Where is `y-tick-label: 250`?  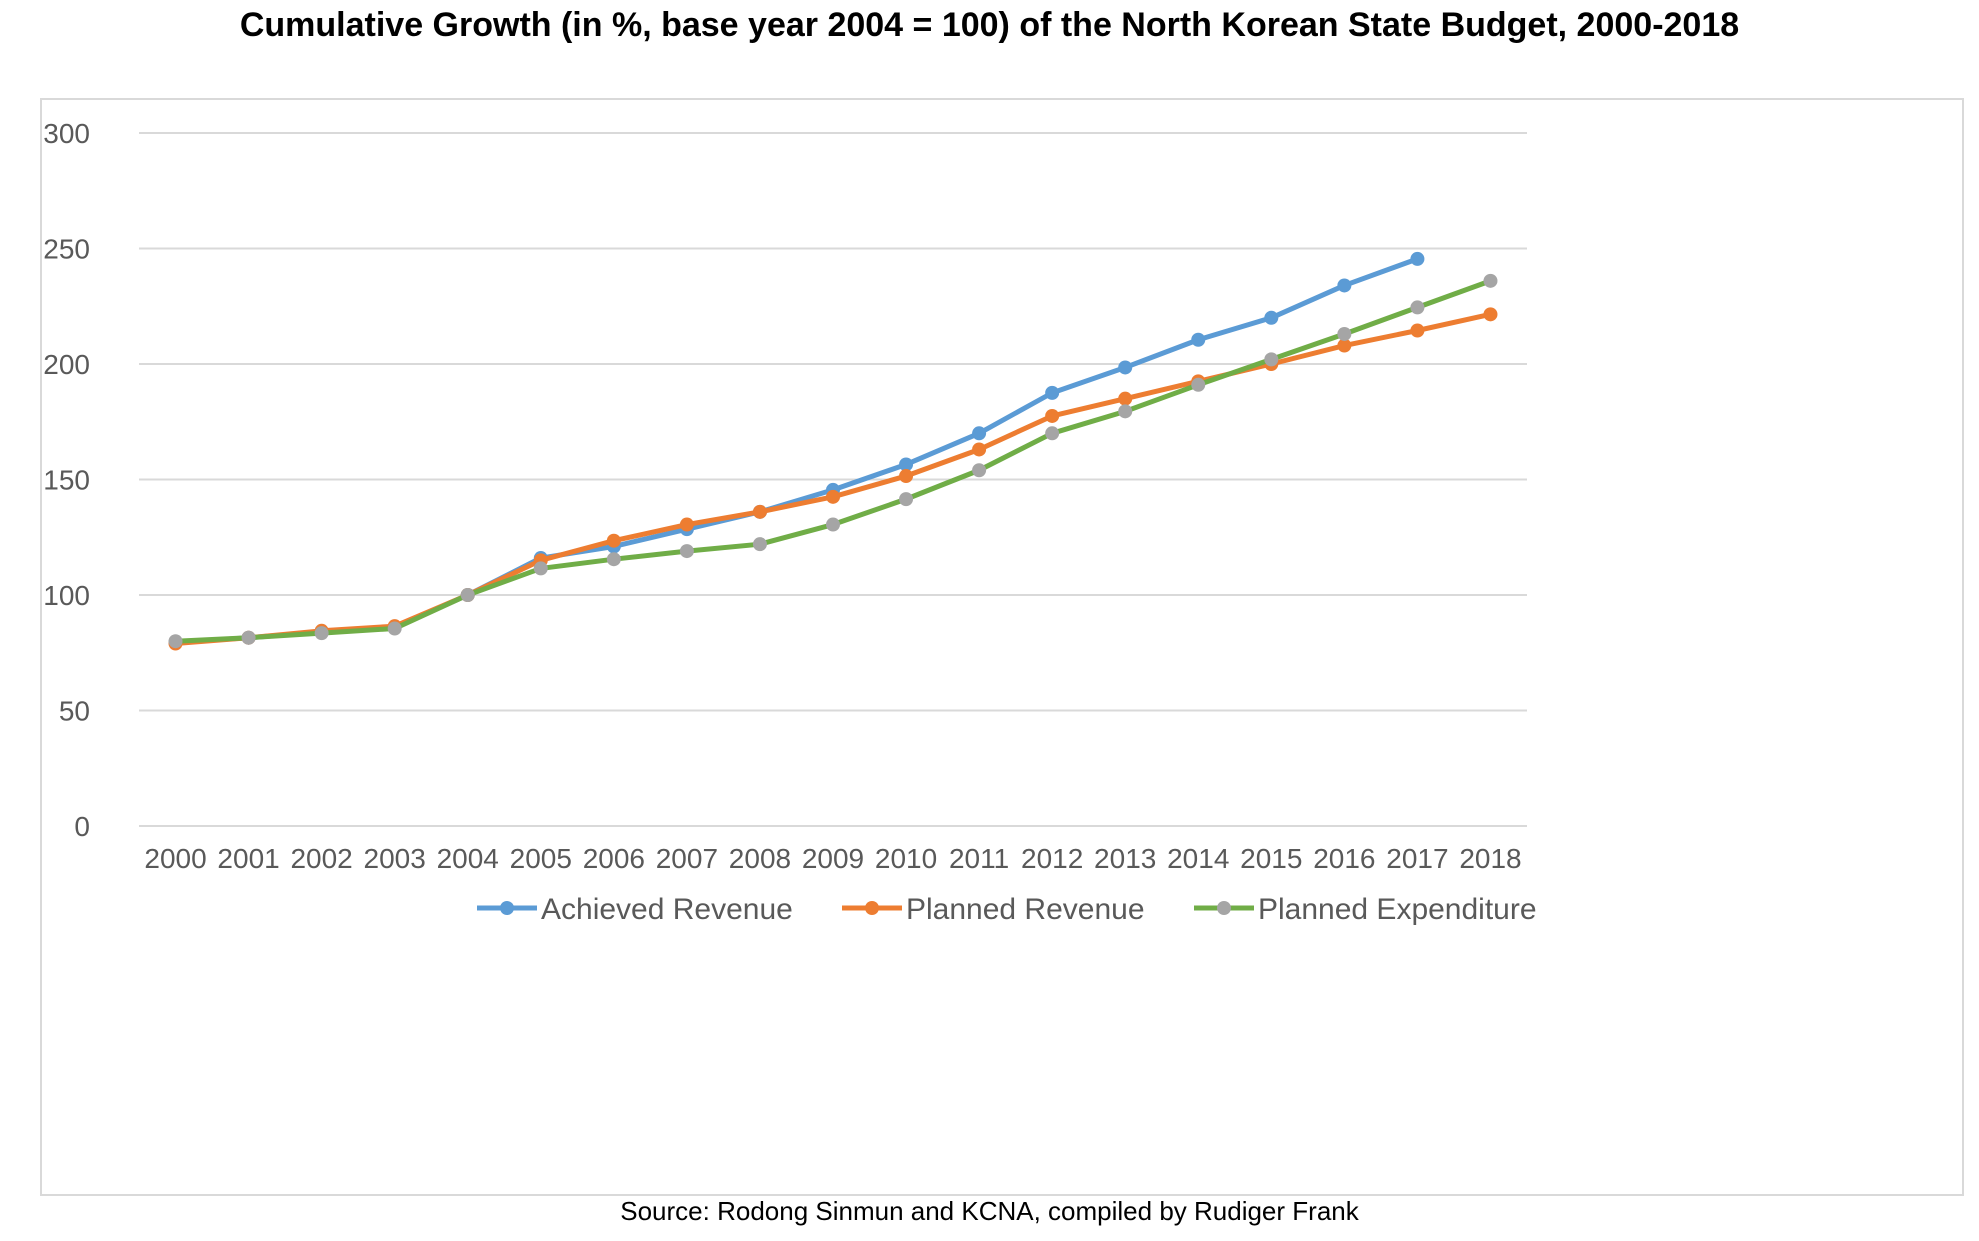
y-tick-label: 250 is located at coordinates (66, 249).